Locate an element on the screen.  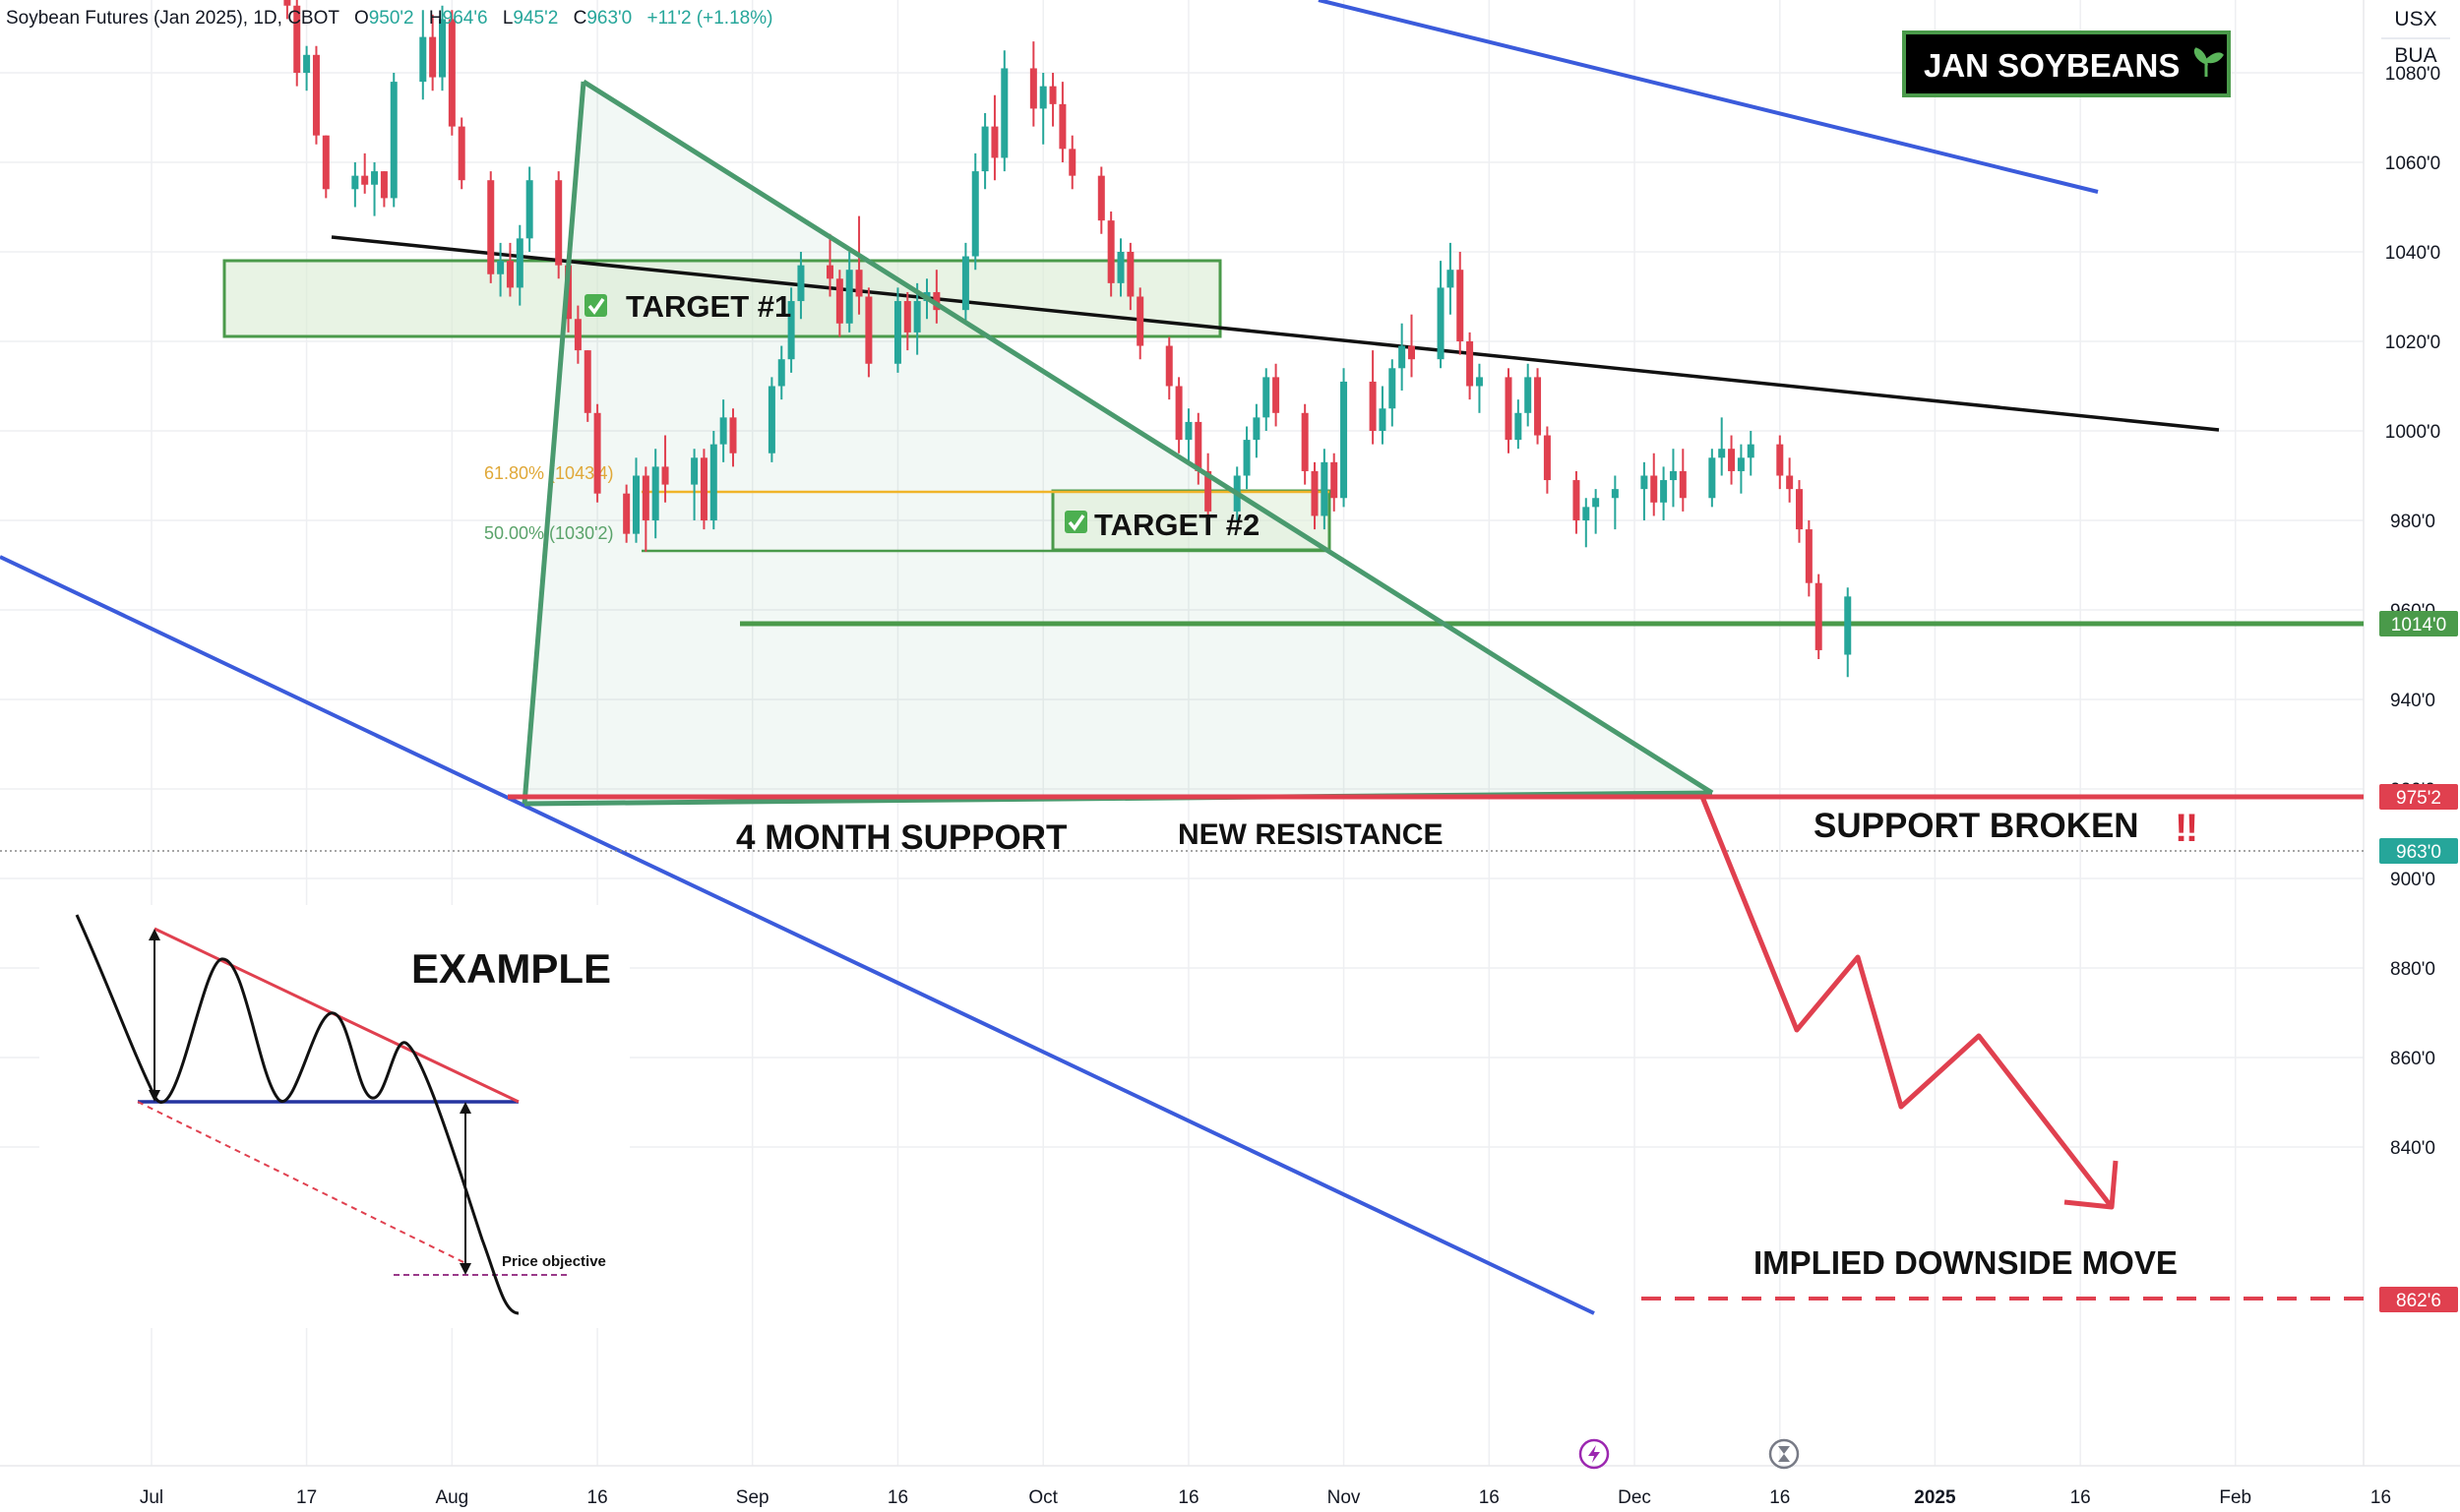
hourglass-icon is located at coordinates (1784, 1454).